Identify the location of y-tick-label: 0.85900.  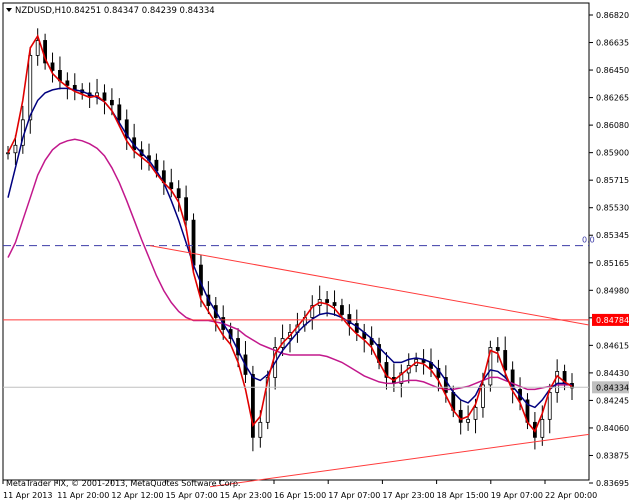
(612, 153).